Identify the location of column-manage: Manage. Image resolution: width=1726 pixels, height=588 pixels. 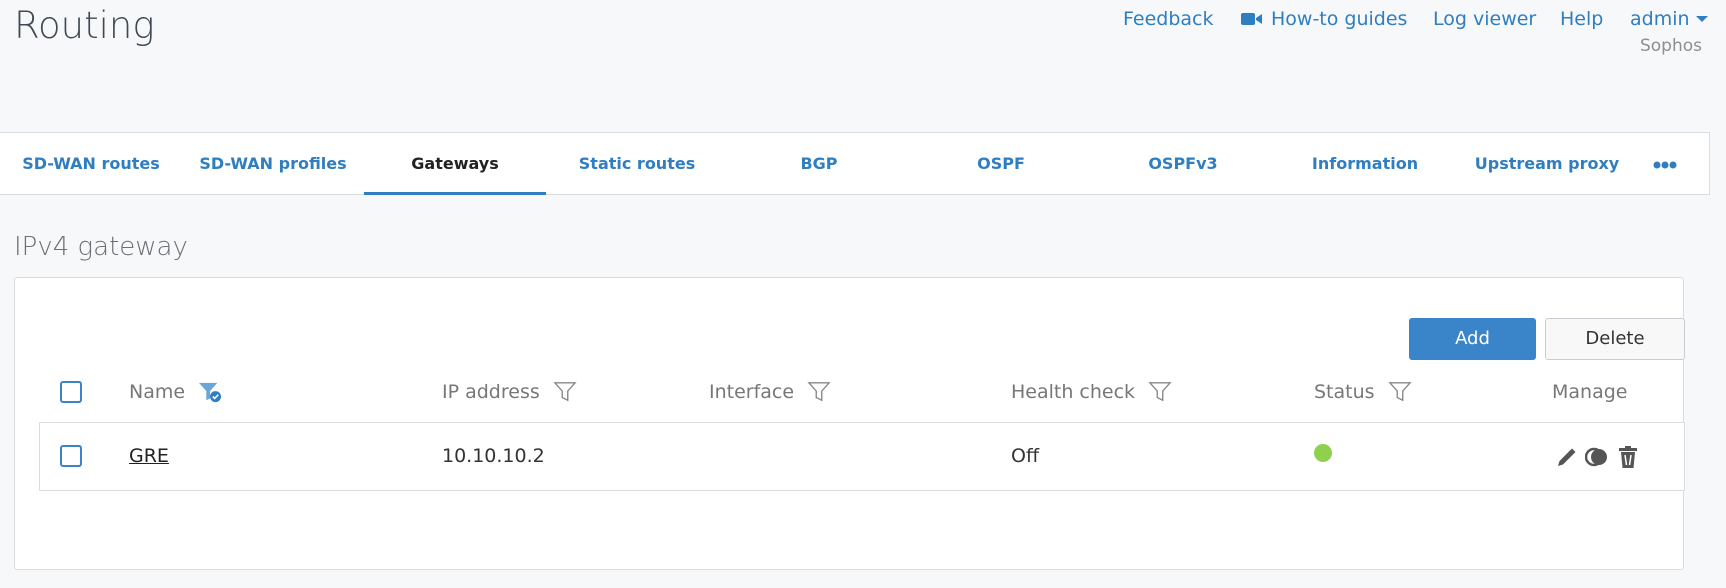
(1589, 392).